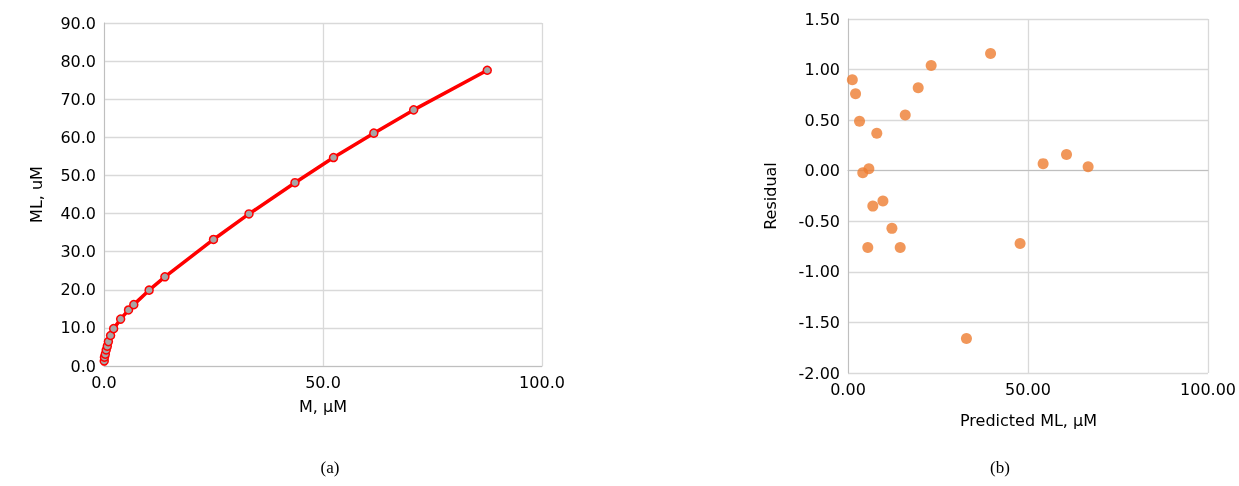 Image resolution: width=1239 pixels, height=486 pixels. I want to click on y-tick-label: 10.0, so click(78, 328).